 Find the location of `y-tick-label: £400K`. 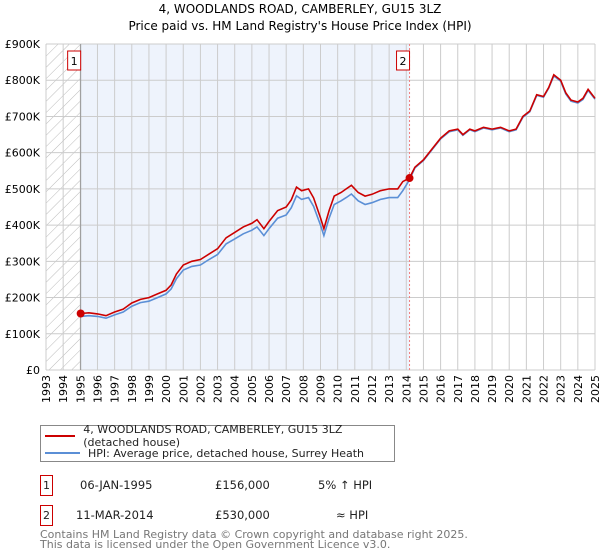

y-tick-label: £400K is located at coordinates (23, 225).